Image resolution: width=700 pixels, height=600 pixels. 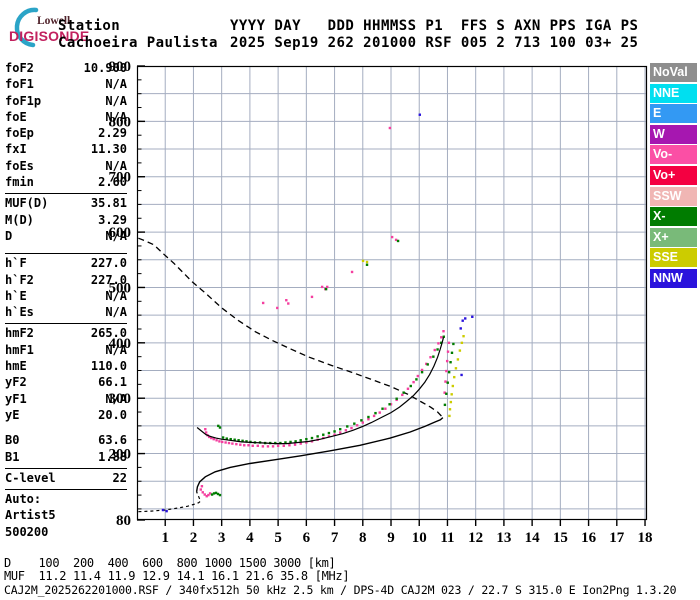 What do you see at coordinates (27, 531) in the screenshot?
I see `param-label: 500200` at bounding box center [27, 531].